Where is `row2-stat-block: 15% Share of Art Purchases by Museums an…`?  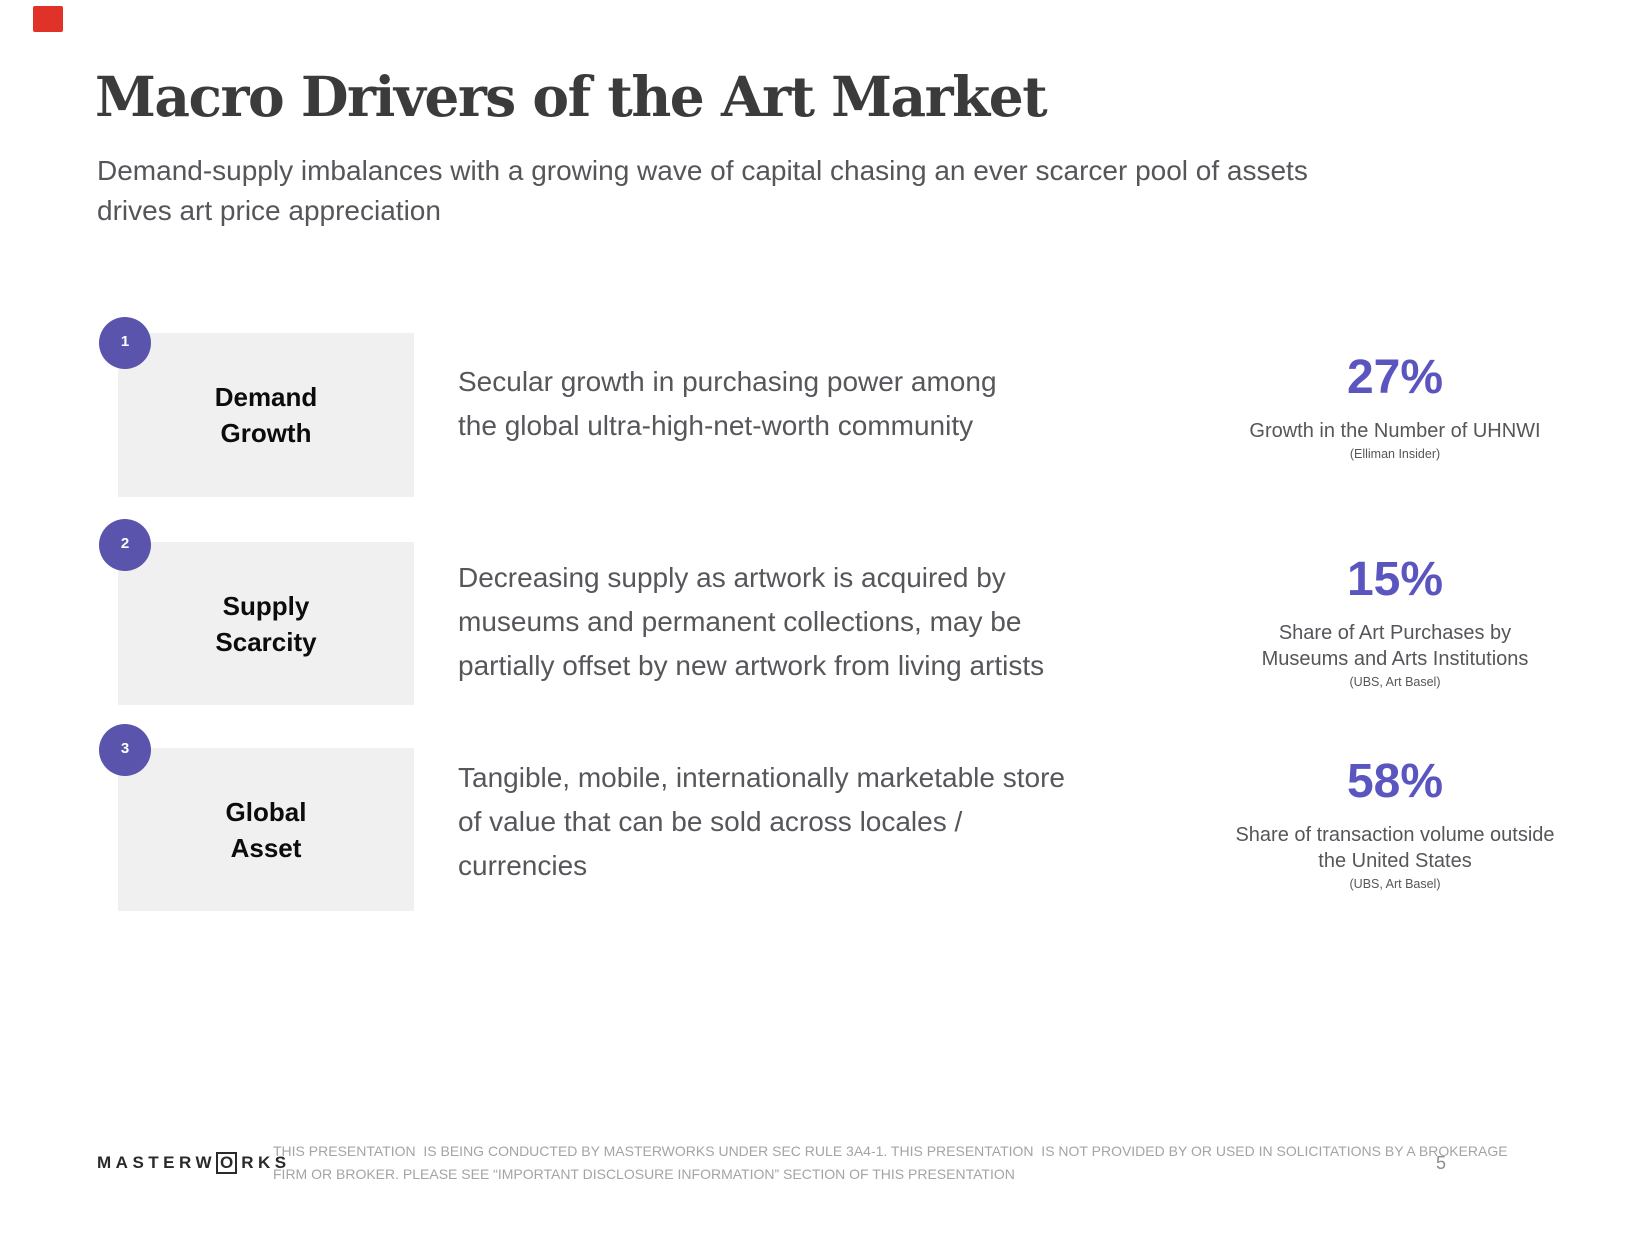
row2-stat-block: 15% Share of Art Purchases by Museums an… is located at coordinates (1395, 621).